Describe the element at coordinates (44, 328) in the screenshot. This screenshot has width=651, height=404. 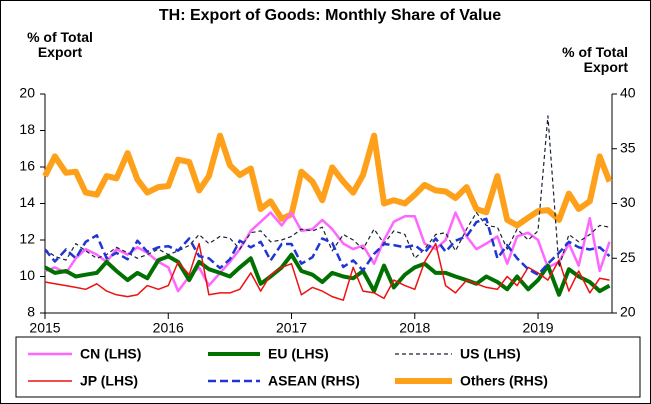
I see `x-tick-label: 2015` at that location.